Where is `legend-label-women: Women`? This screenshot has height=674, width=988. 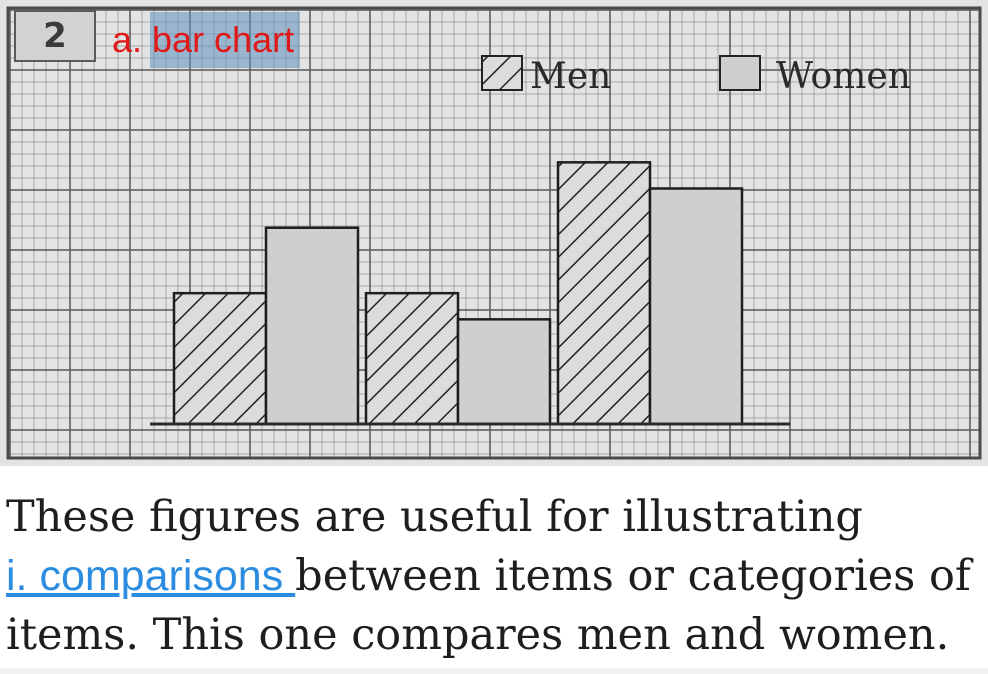
legend-label-women: Women is located at coordinates (843, 76).